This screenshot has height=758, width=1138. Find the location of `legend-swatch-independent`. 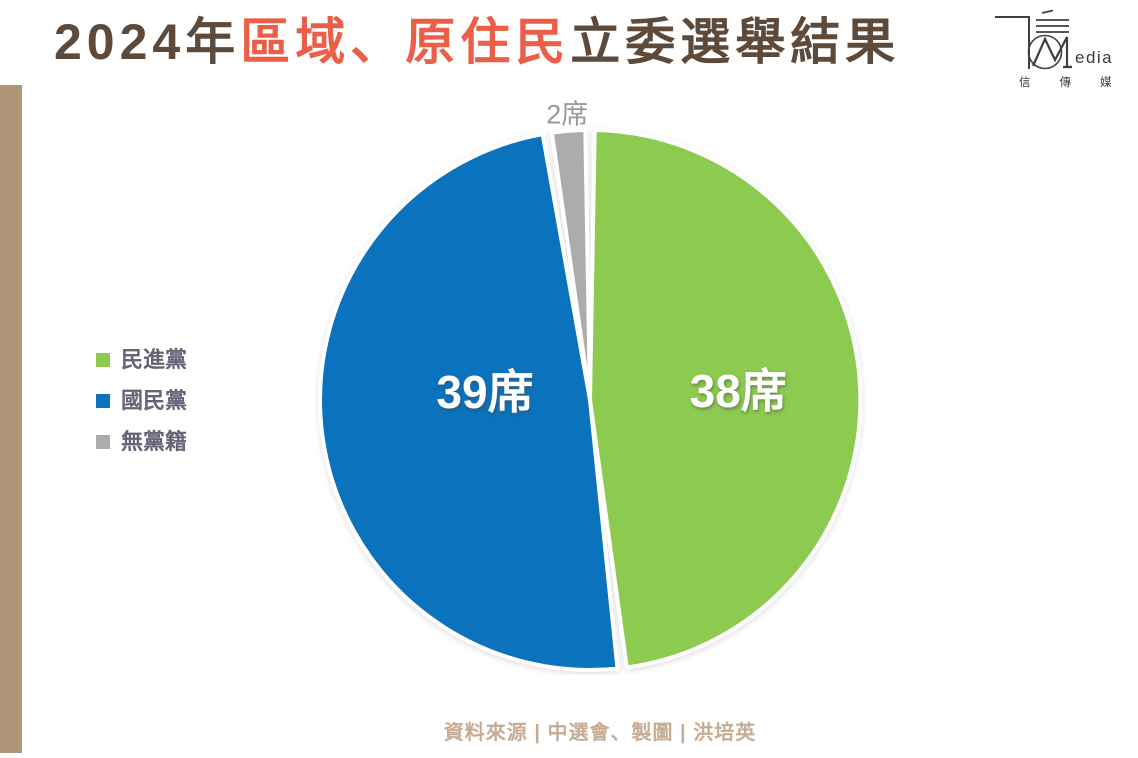

legend-swatch-independent is located at coordinates (103, 442).